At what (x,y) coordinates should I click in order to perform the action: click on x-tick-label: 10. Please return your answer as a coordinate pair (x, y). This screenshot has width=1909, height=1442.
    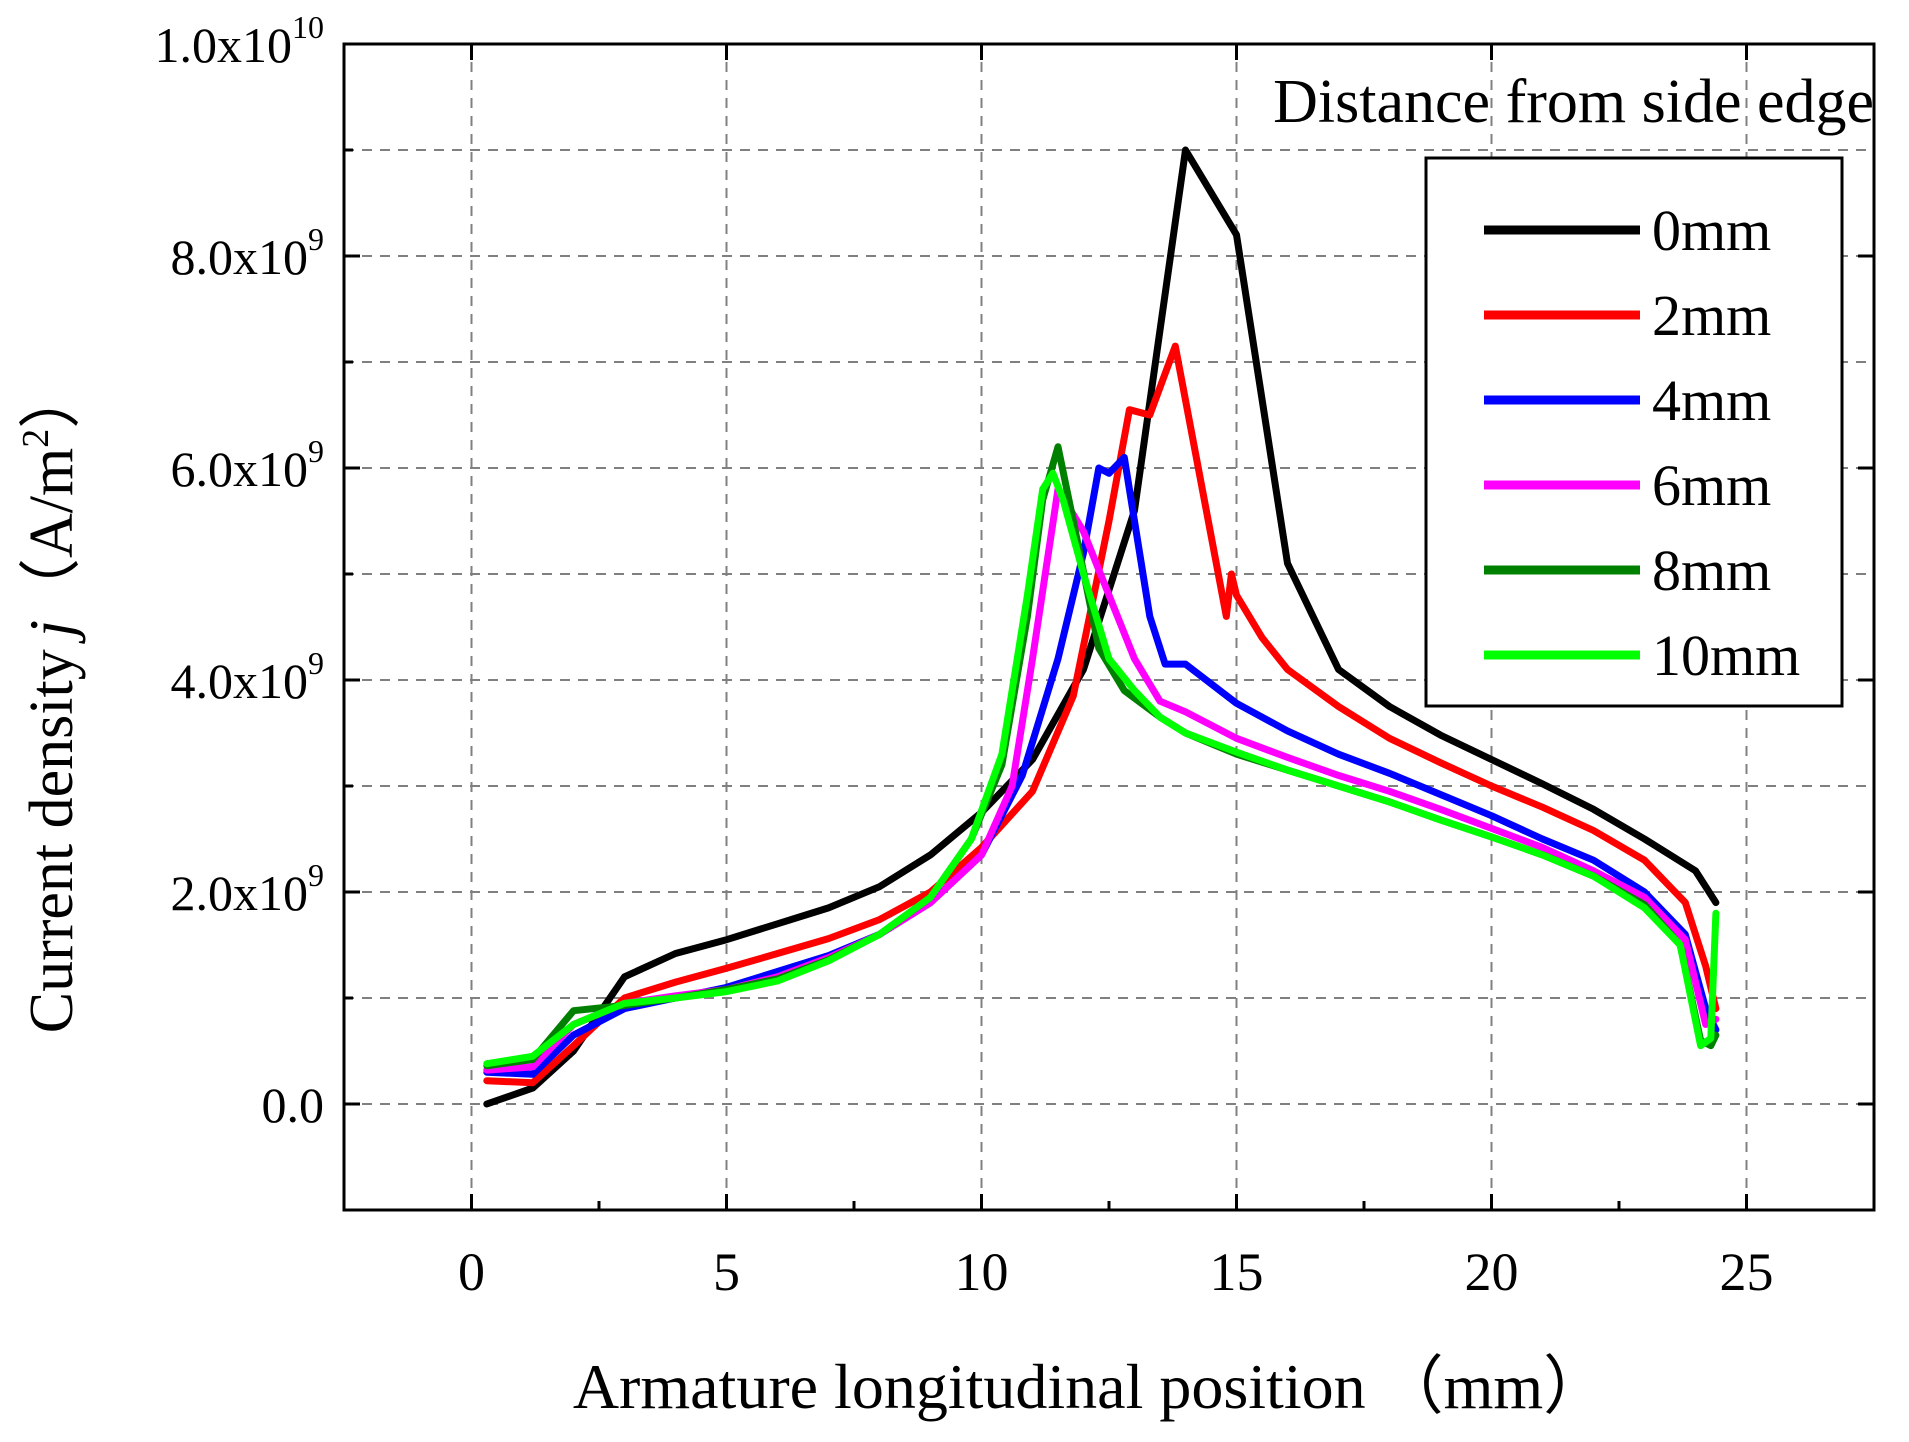
    Looking at the image, I should click on (982, 1272).